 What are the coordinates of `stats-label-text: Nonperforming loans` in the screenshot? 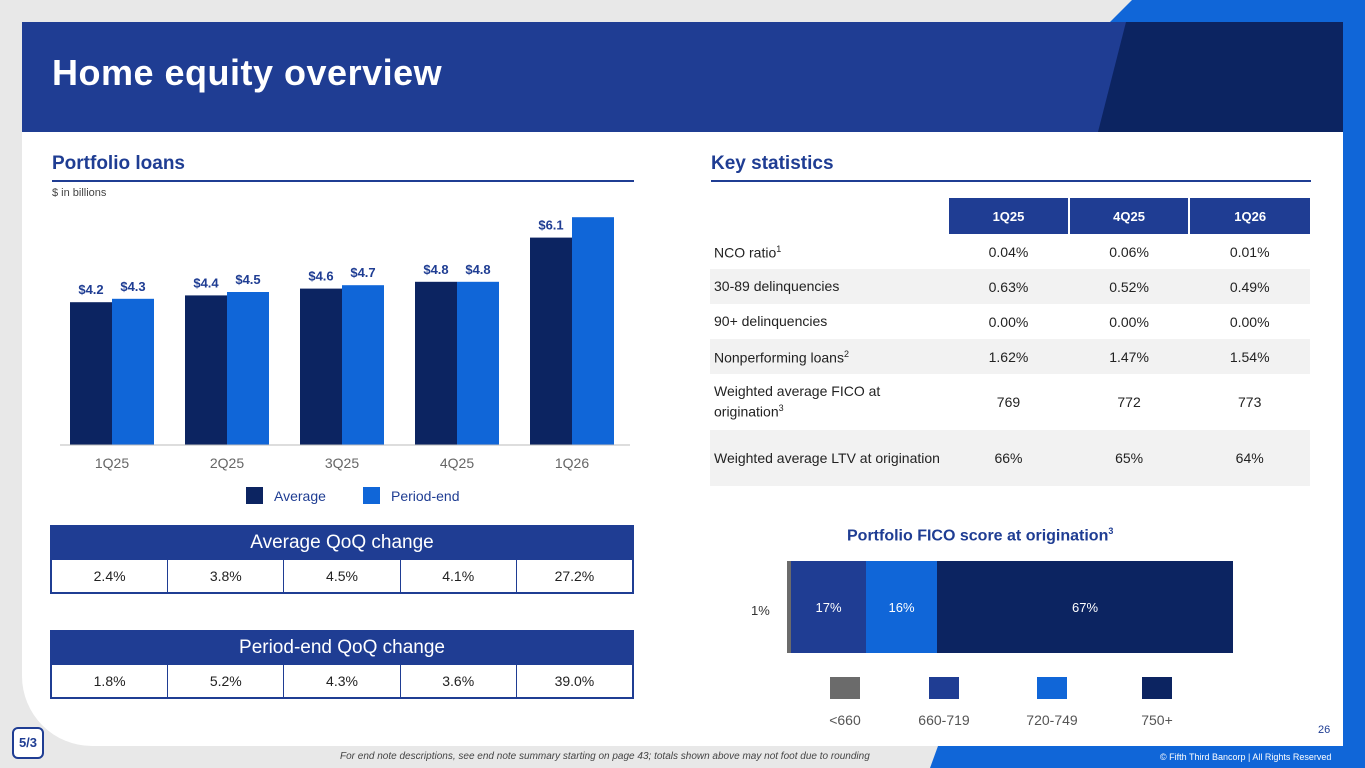 It's located at (779, 357).